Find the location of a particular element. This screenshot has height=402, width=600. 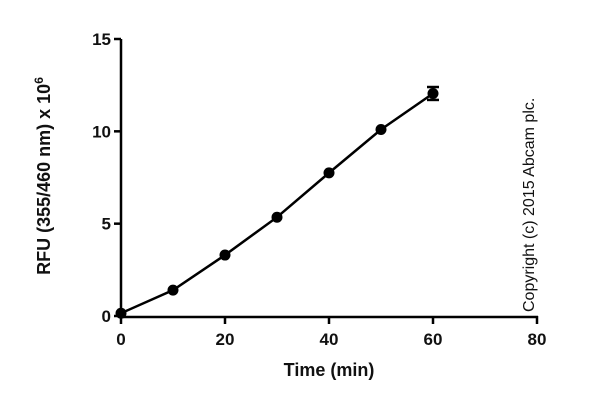

x-tick-label: 20 is located at coordinates (225, 339).